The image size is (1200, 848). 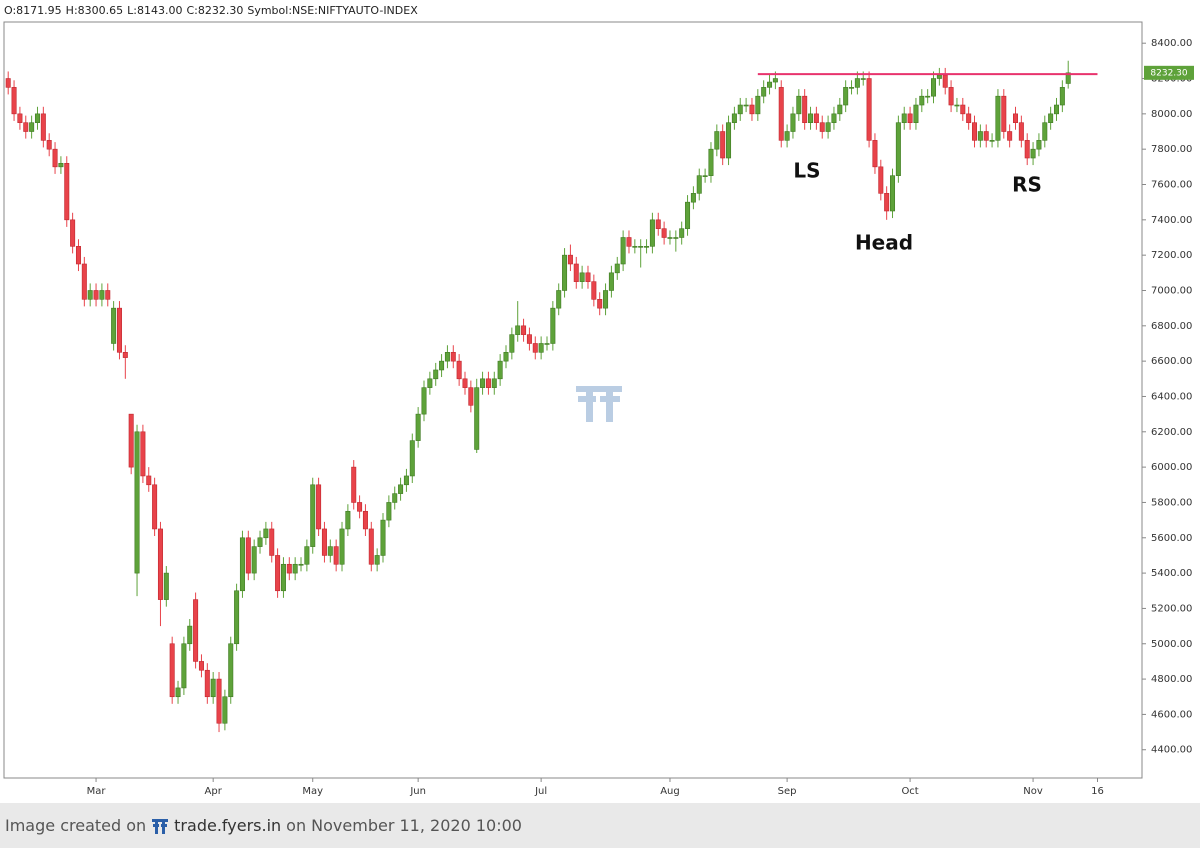 What do you see at coordinates (417, 791) in the screenshot?
I see `x-tick-label: Jun` at bounding box center [417, 791].